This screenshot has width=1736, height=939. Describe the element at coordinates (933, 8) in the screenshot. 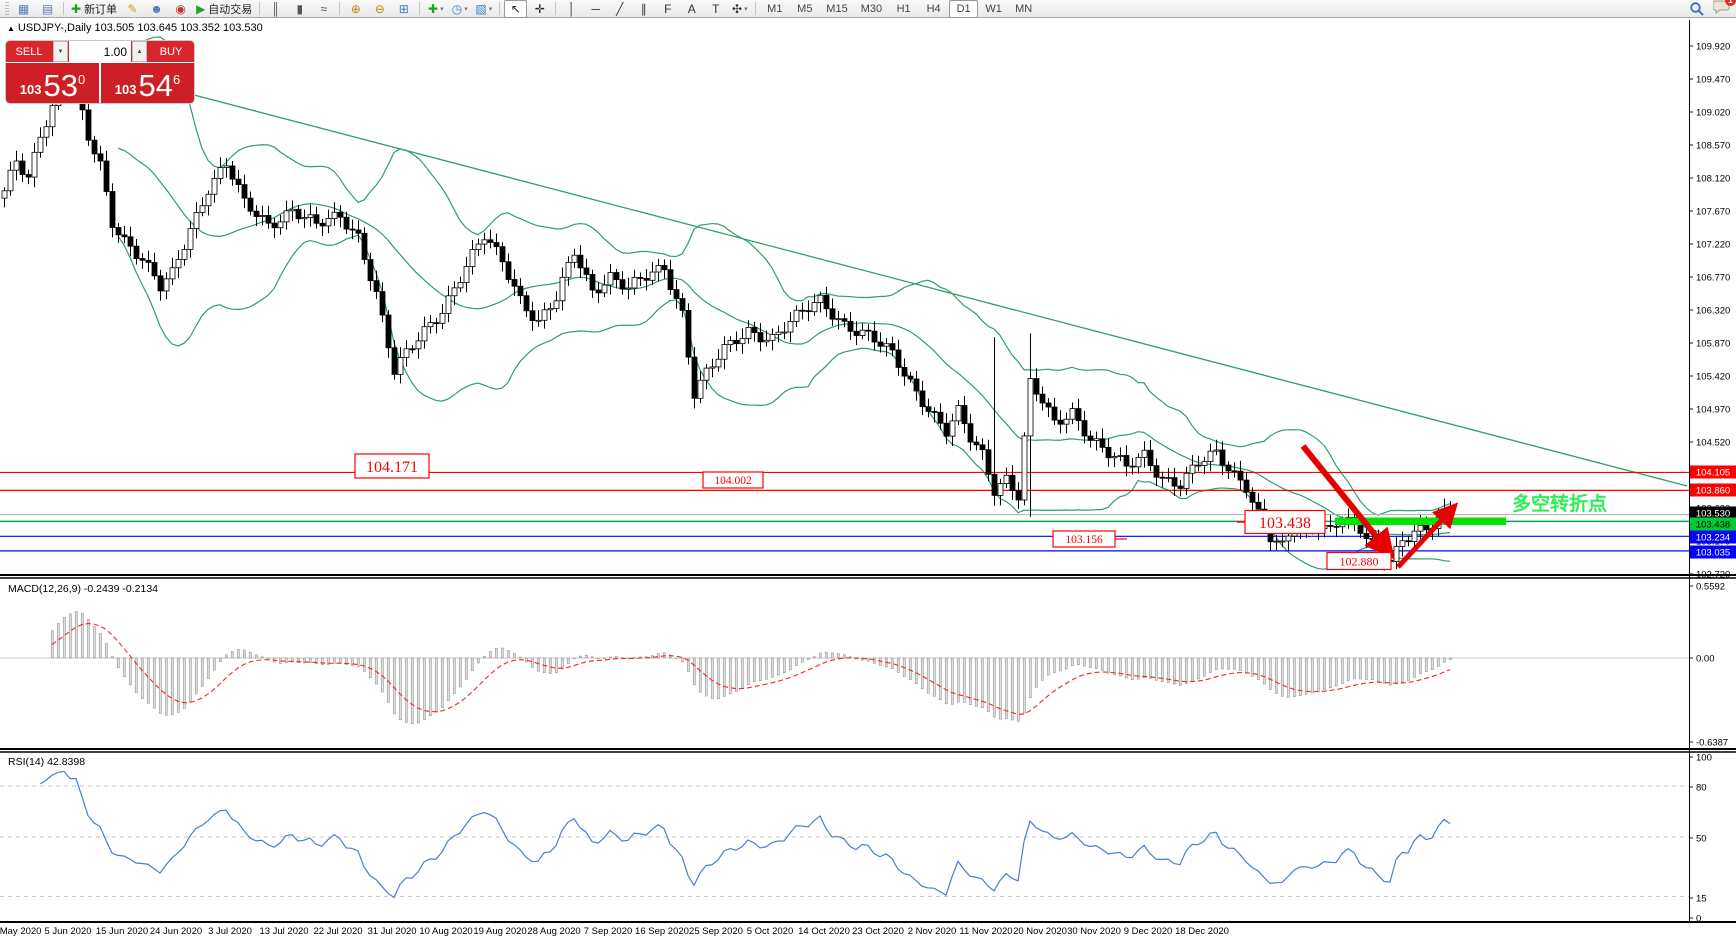

I see `timeframe-h4-button: H4` at that location.